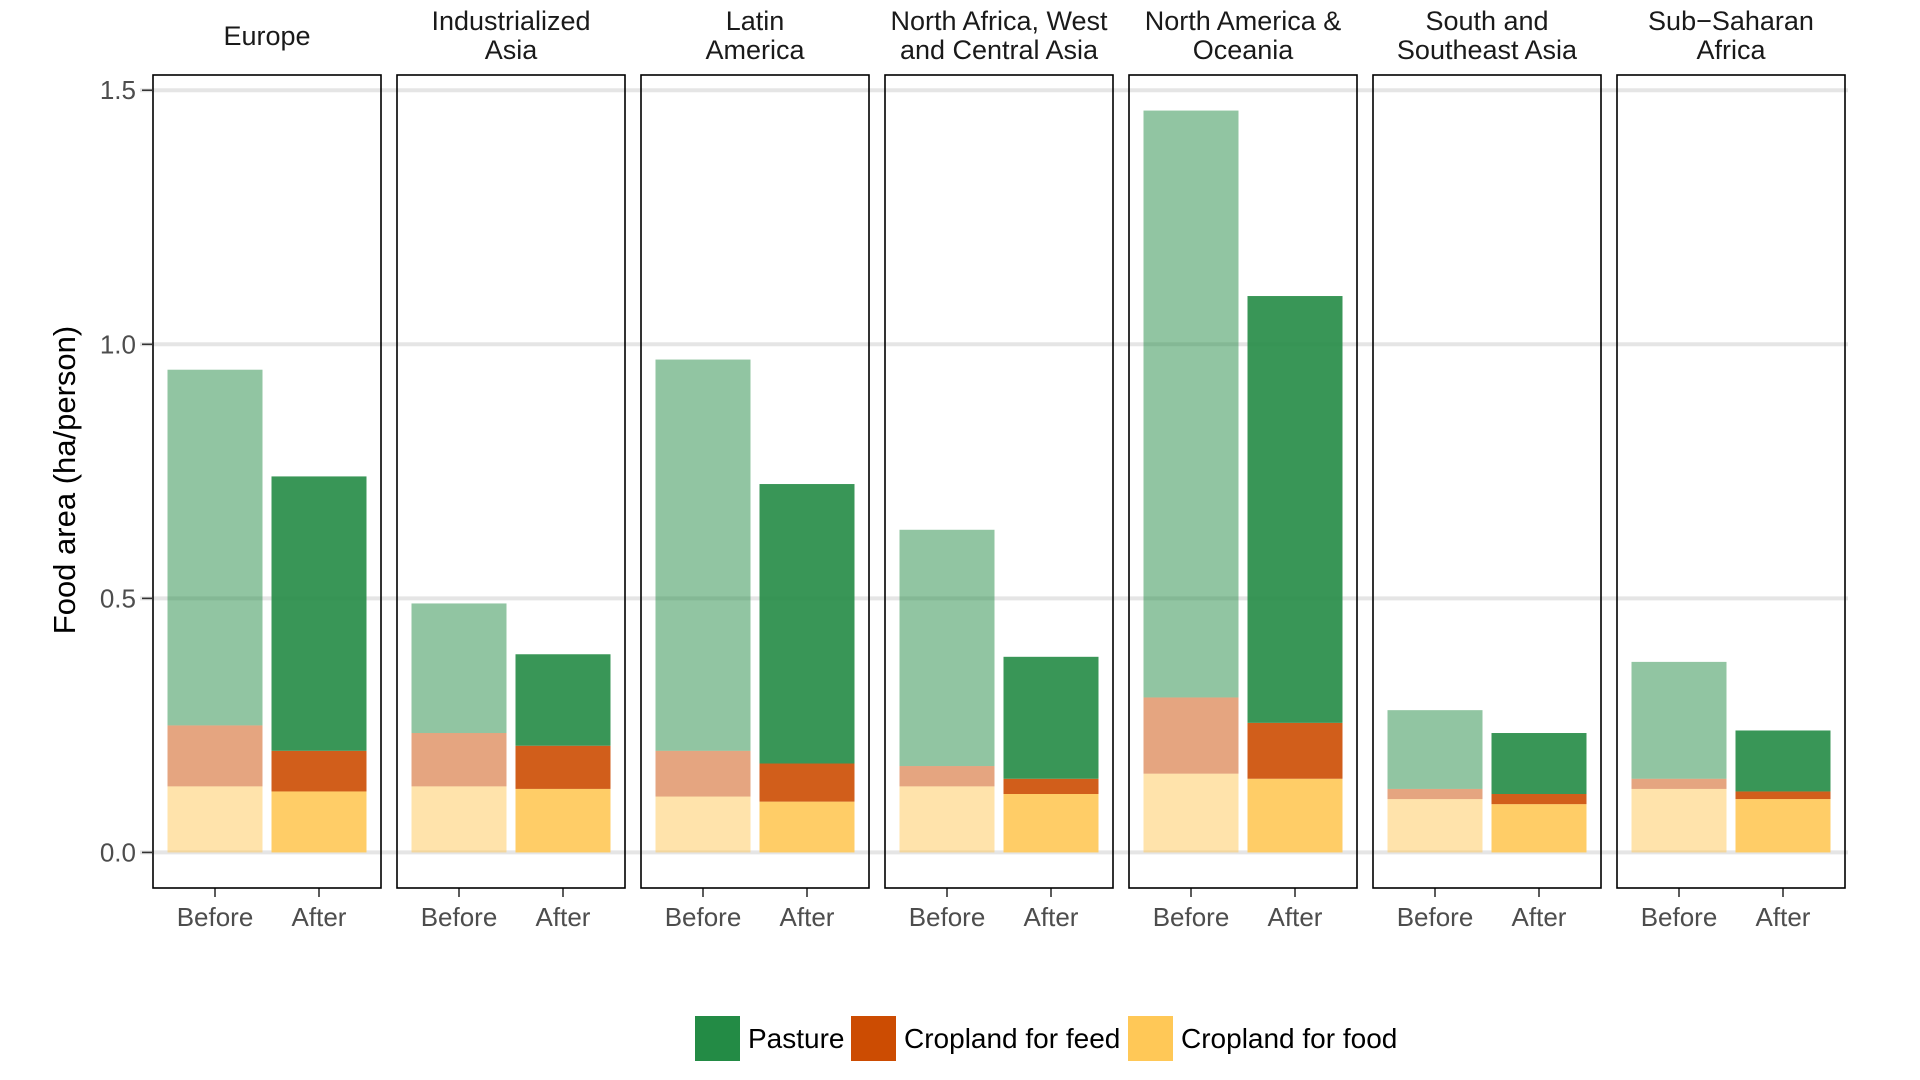 Image resolution: width=1920 pixels, height=1080 pixels. Describe the element at coordinates (1679, 783) in the screenshot. I see `bar-sub-saharan-africa-before-cropland-for-feed` at that location.